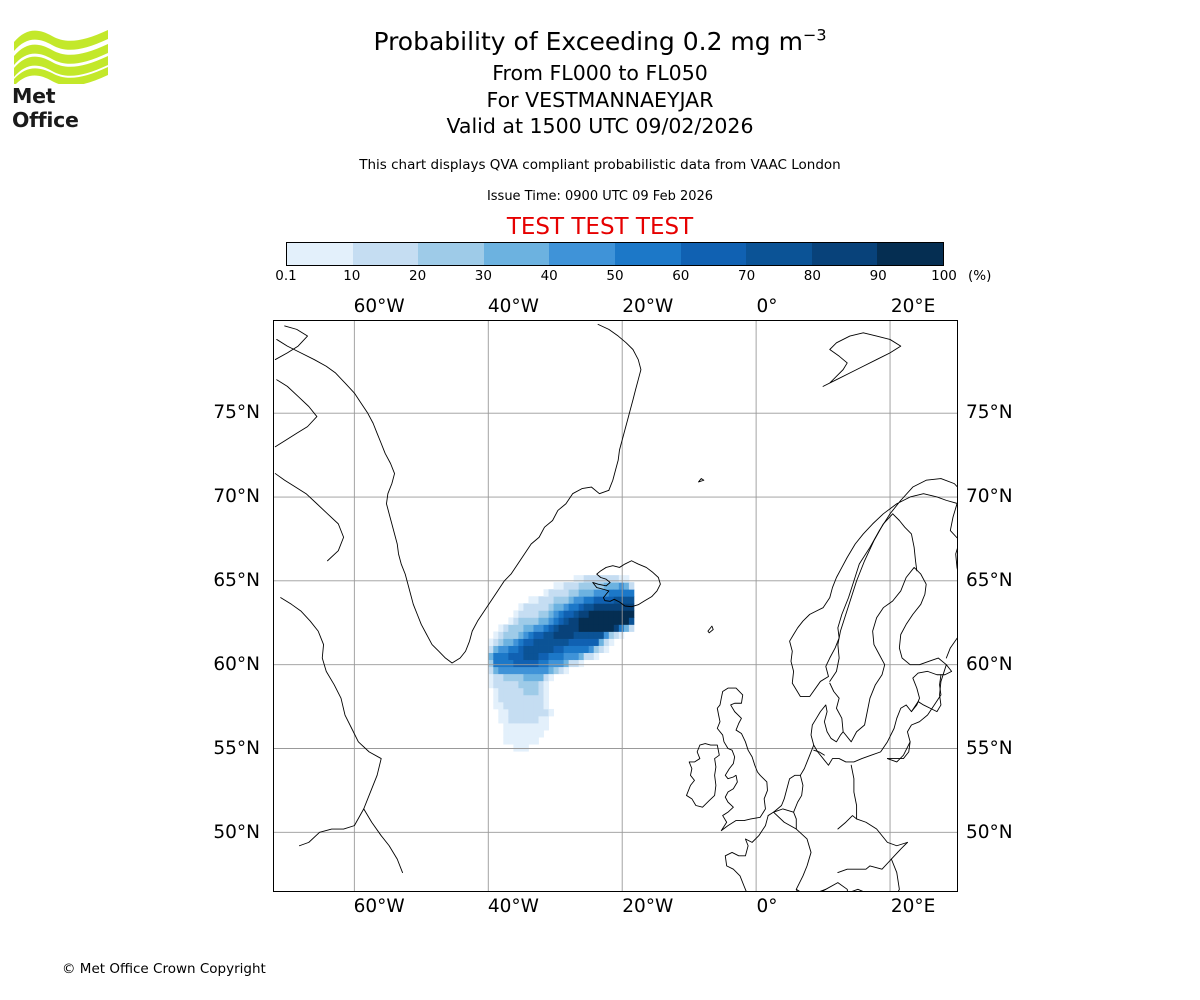  What do you see at coordinates (989, 748) in the screenshot?
I see `lat-label-right-55°N: 55°N` at bounding box center [989, 748].